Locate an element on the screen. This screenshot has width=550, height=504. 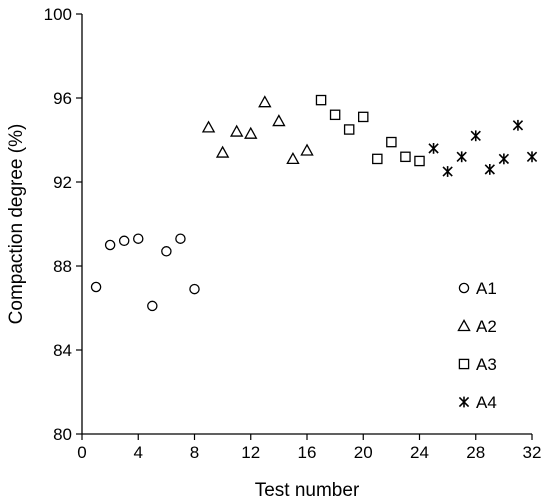
x-axis-title: Test number is located at coordinates (307, 490).